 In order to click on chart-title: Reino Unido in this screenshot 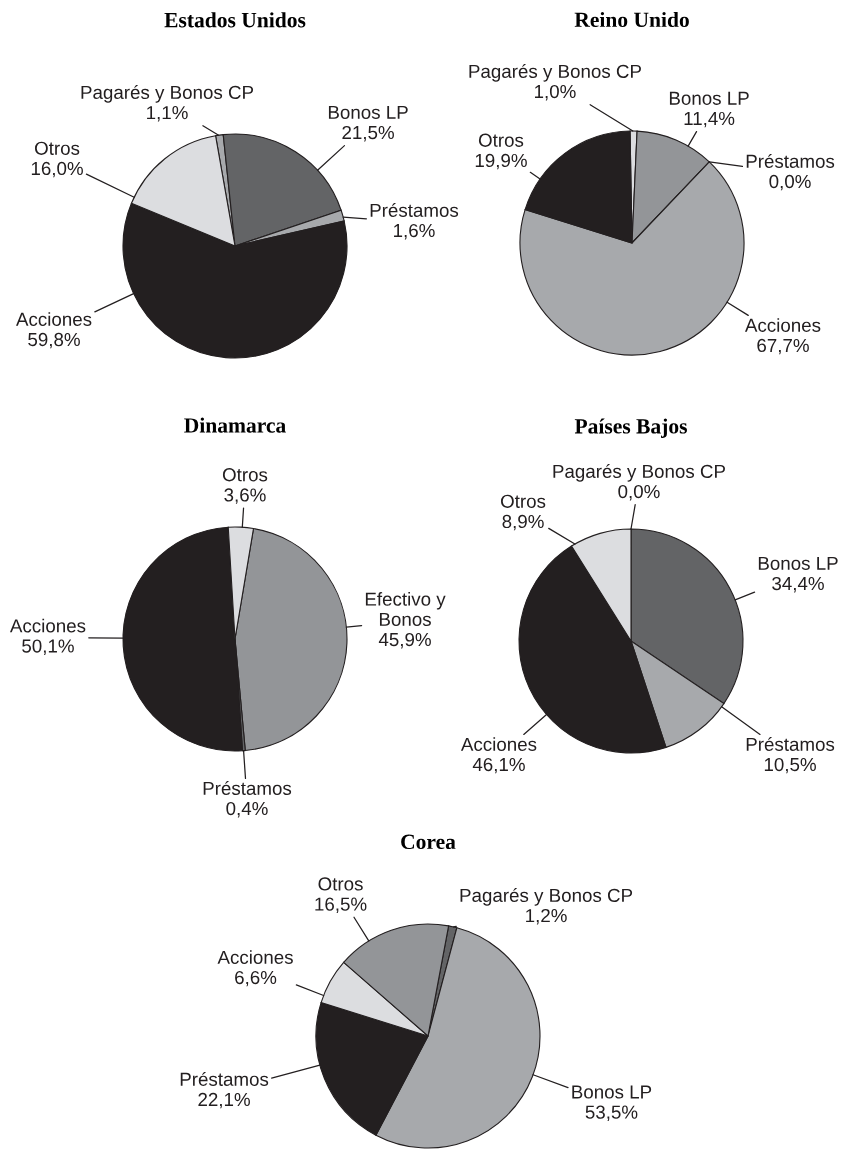, I will do `click(631, 19)`.